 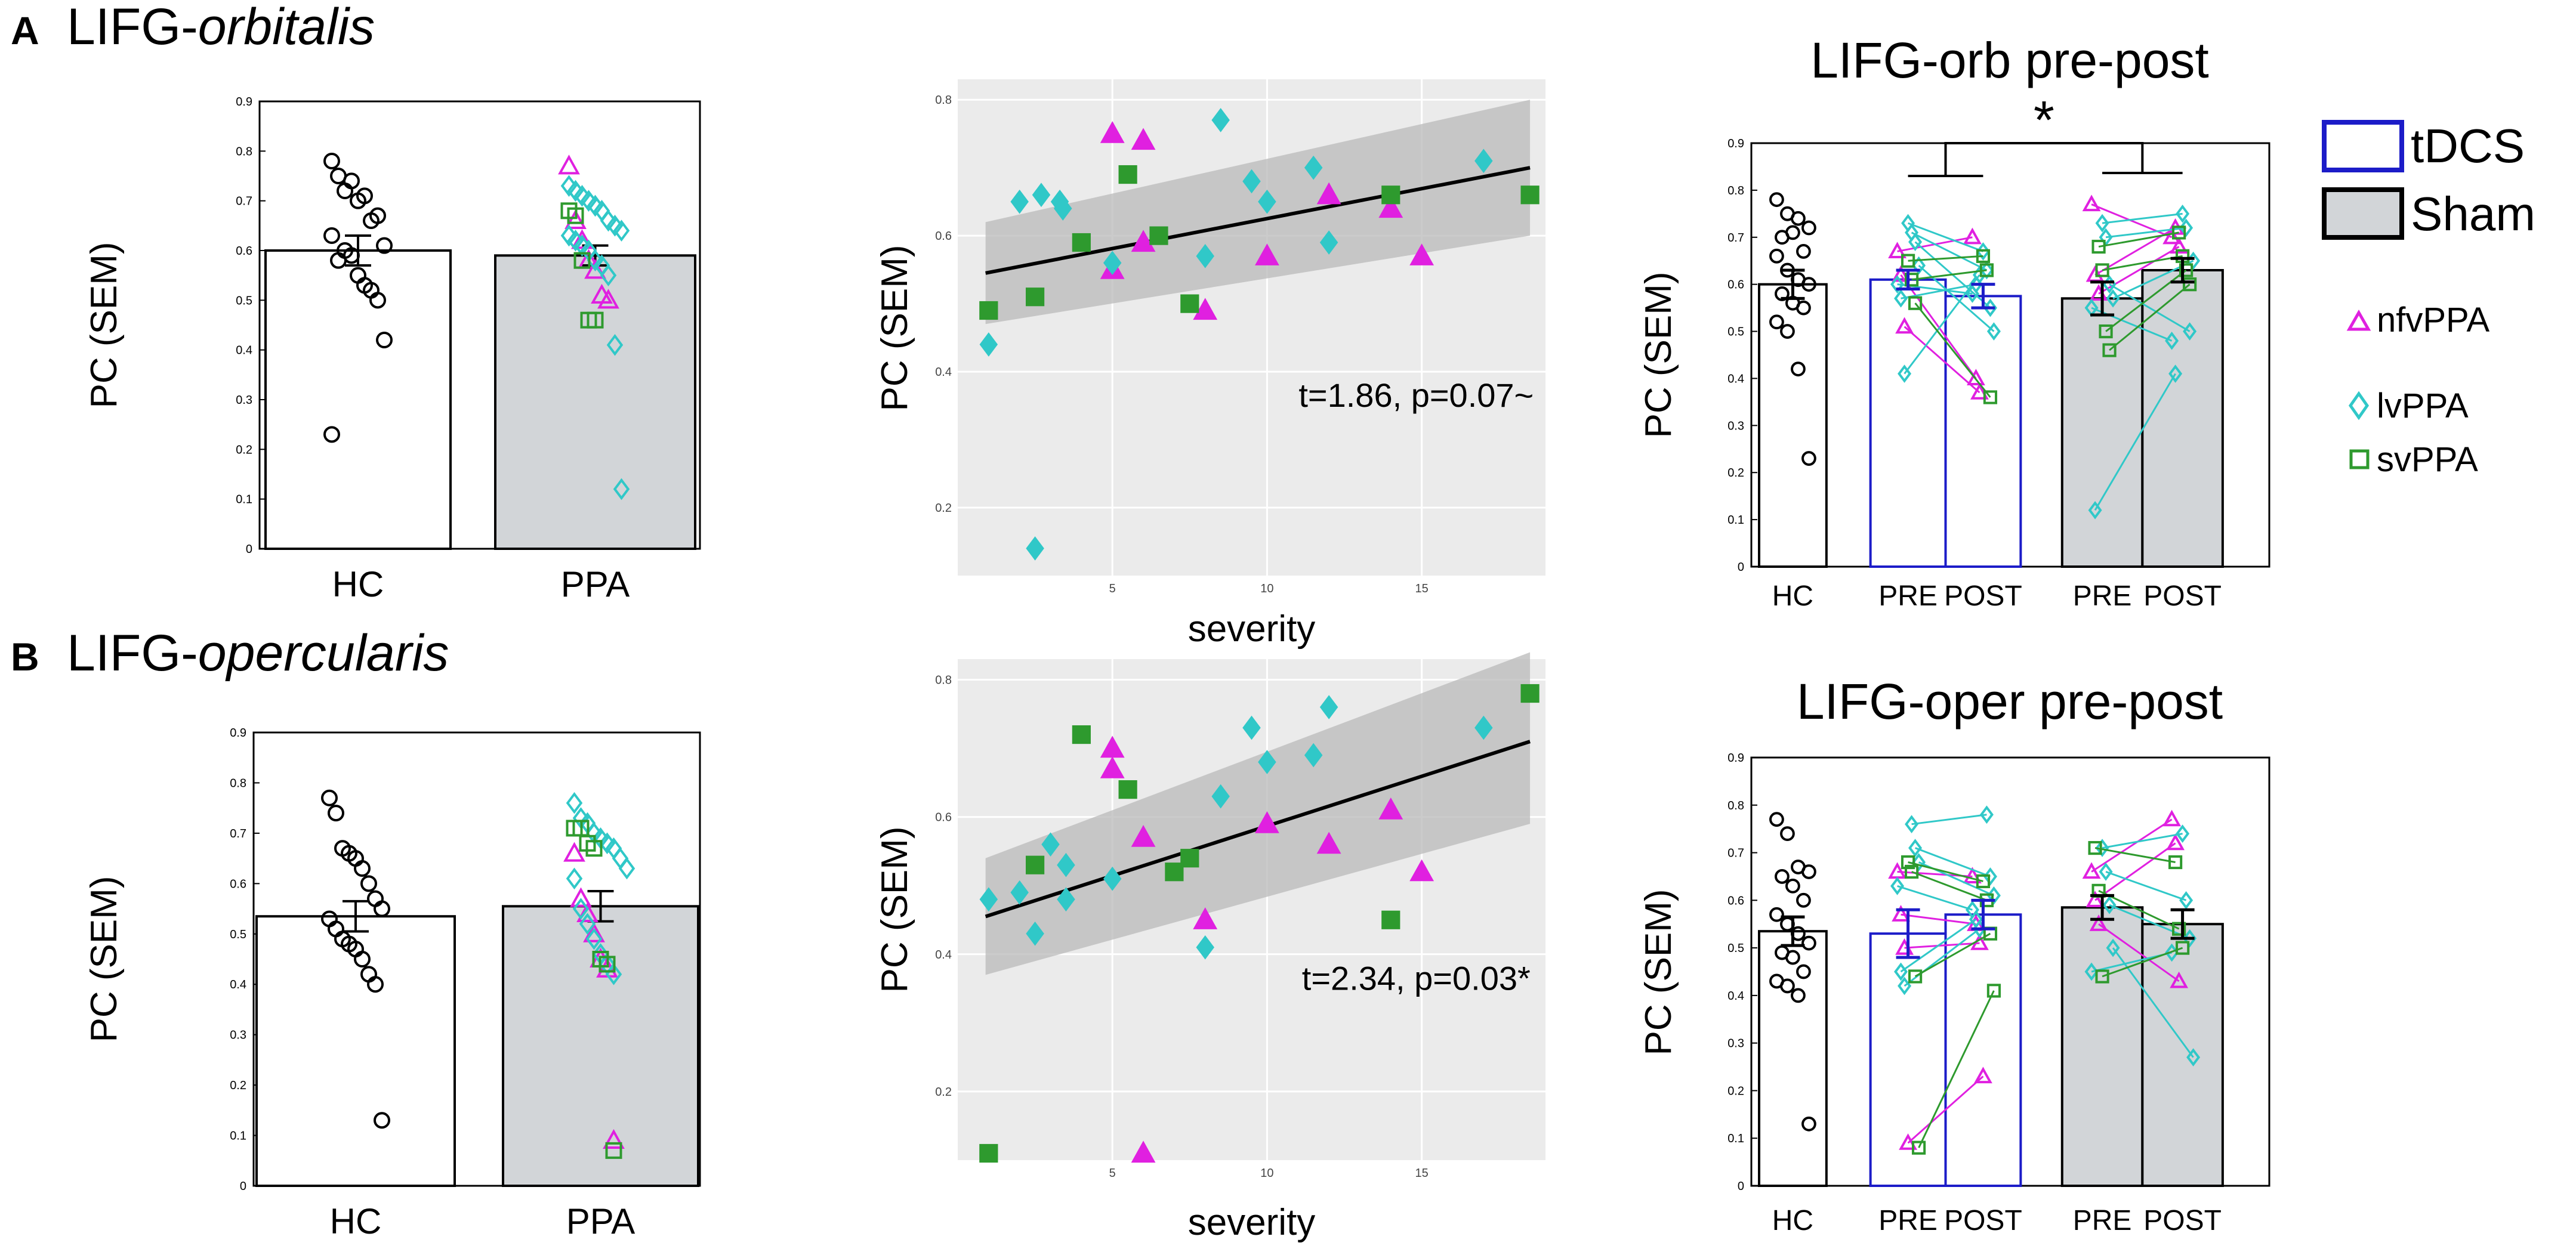 I want to click on legend-tdcs-label: tDCS, so click(x=2468, y=145).